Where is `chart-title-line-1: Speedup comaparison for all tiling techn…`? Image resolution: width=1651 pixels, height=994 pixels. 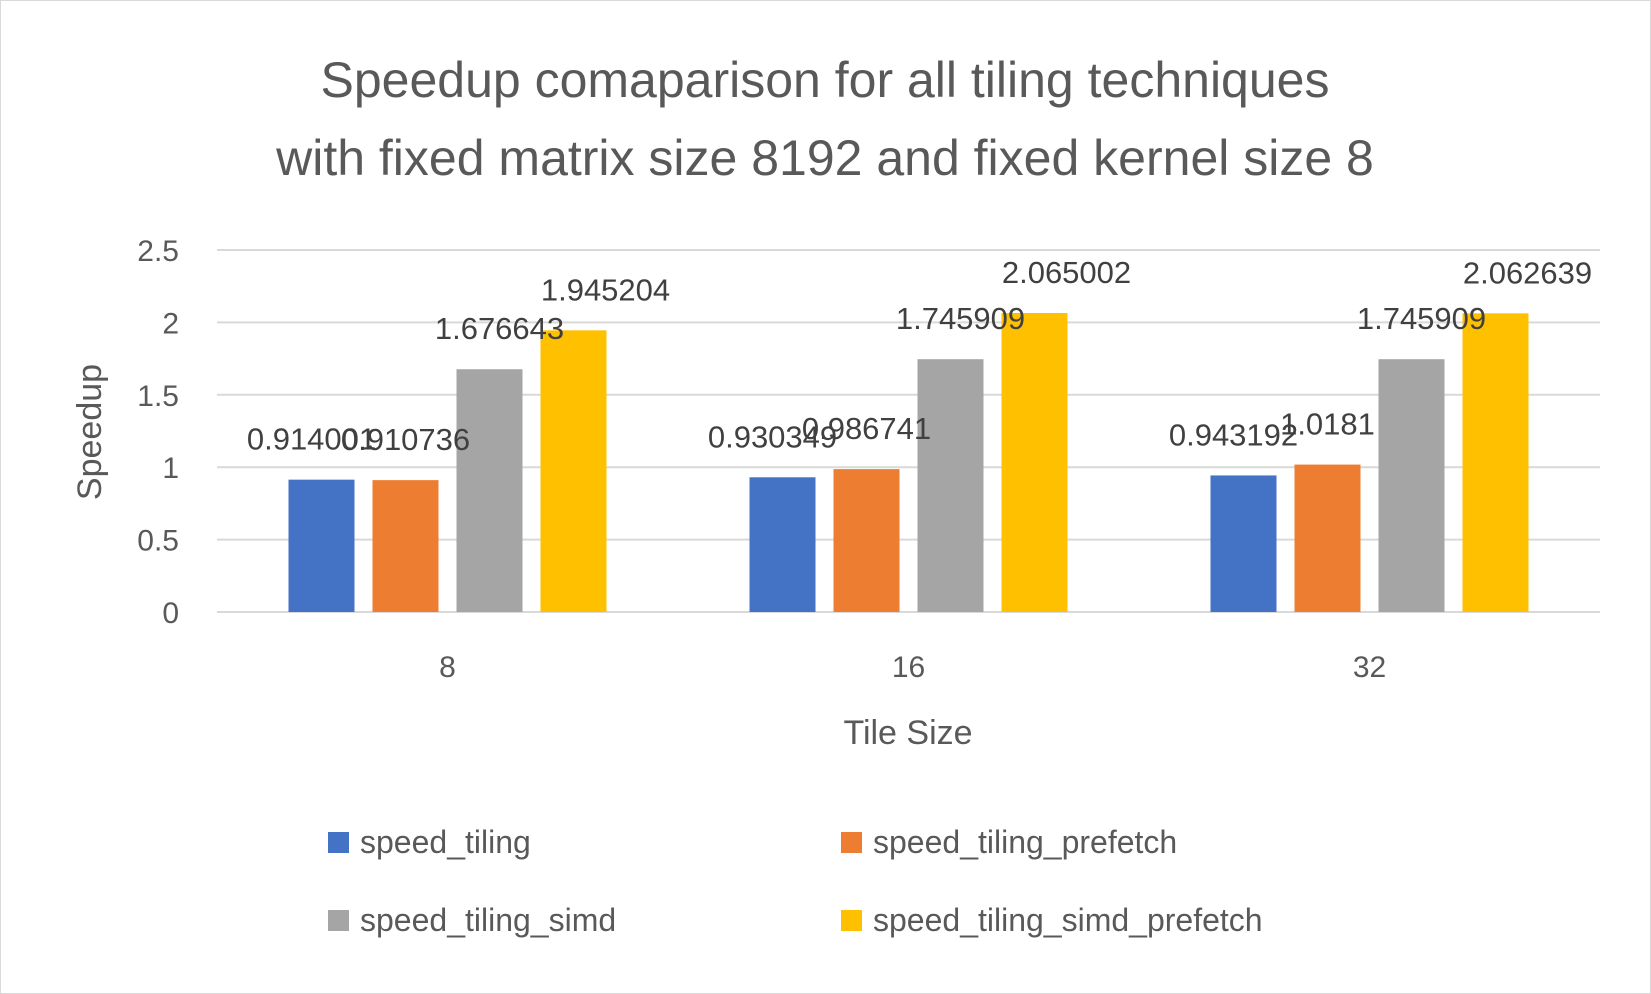
chart-title-line-1: Speedup comaparison for all tiling techn… is located at coordinates (825, 80).